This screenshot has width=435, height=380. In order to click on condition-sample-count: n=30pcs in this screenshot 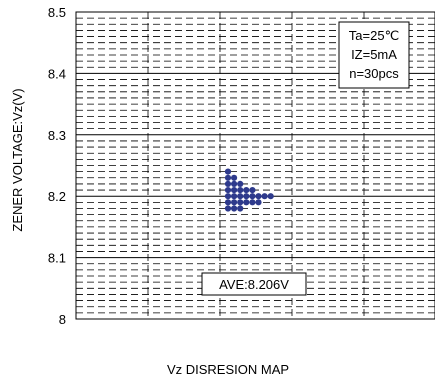, I will do `click(374, 73)`.